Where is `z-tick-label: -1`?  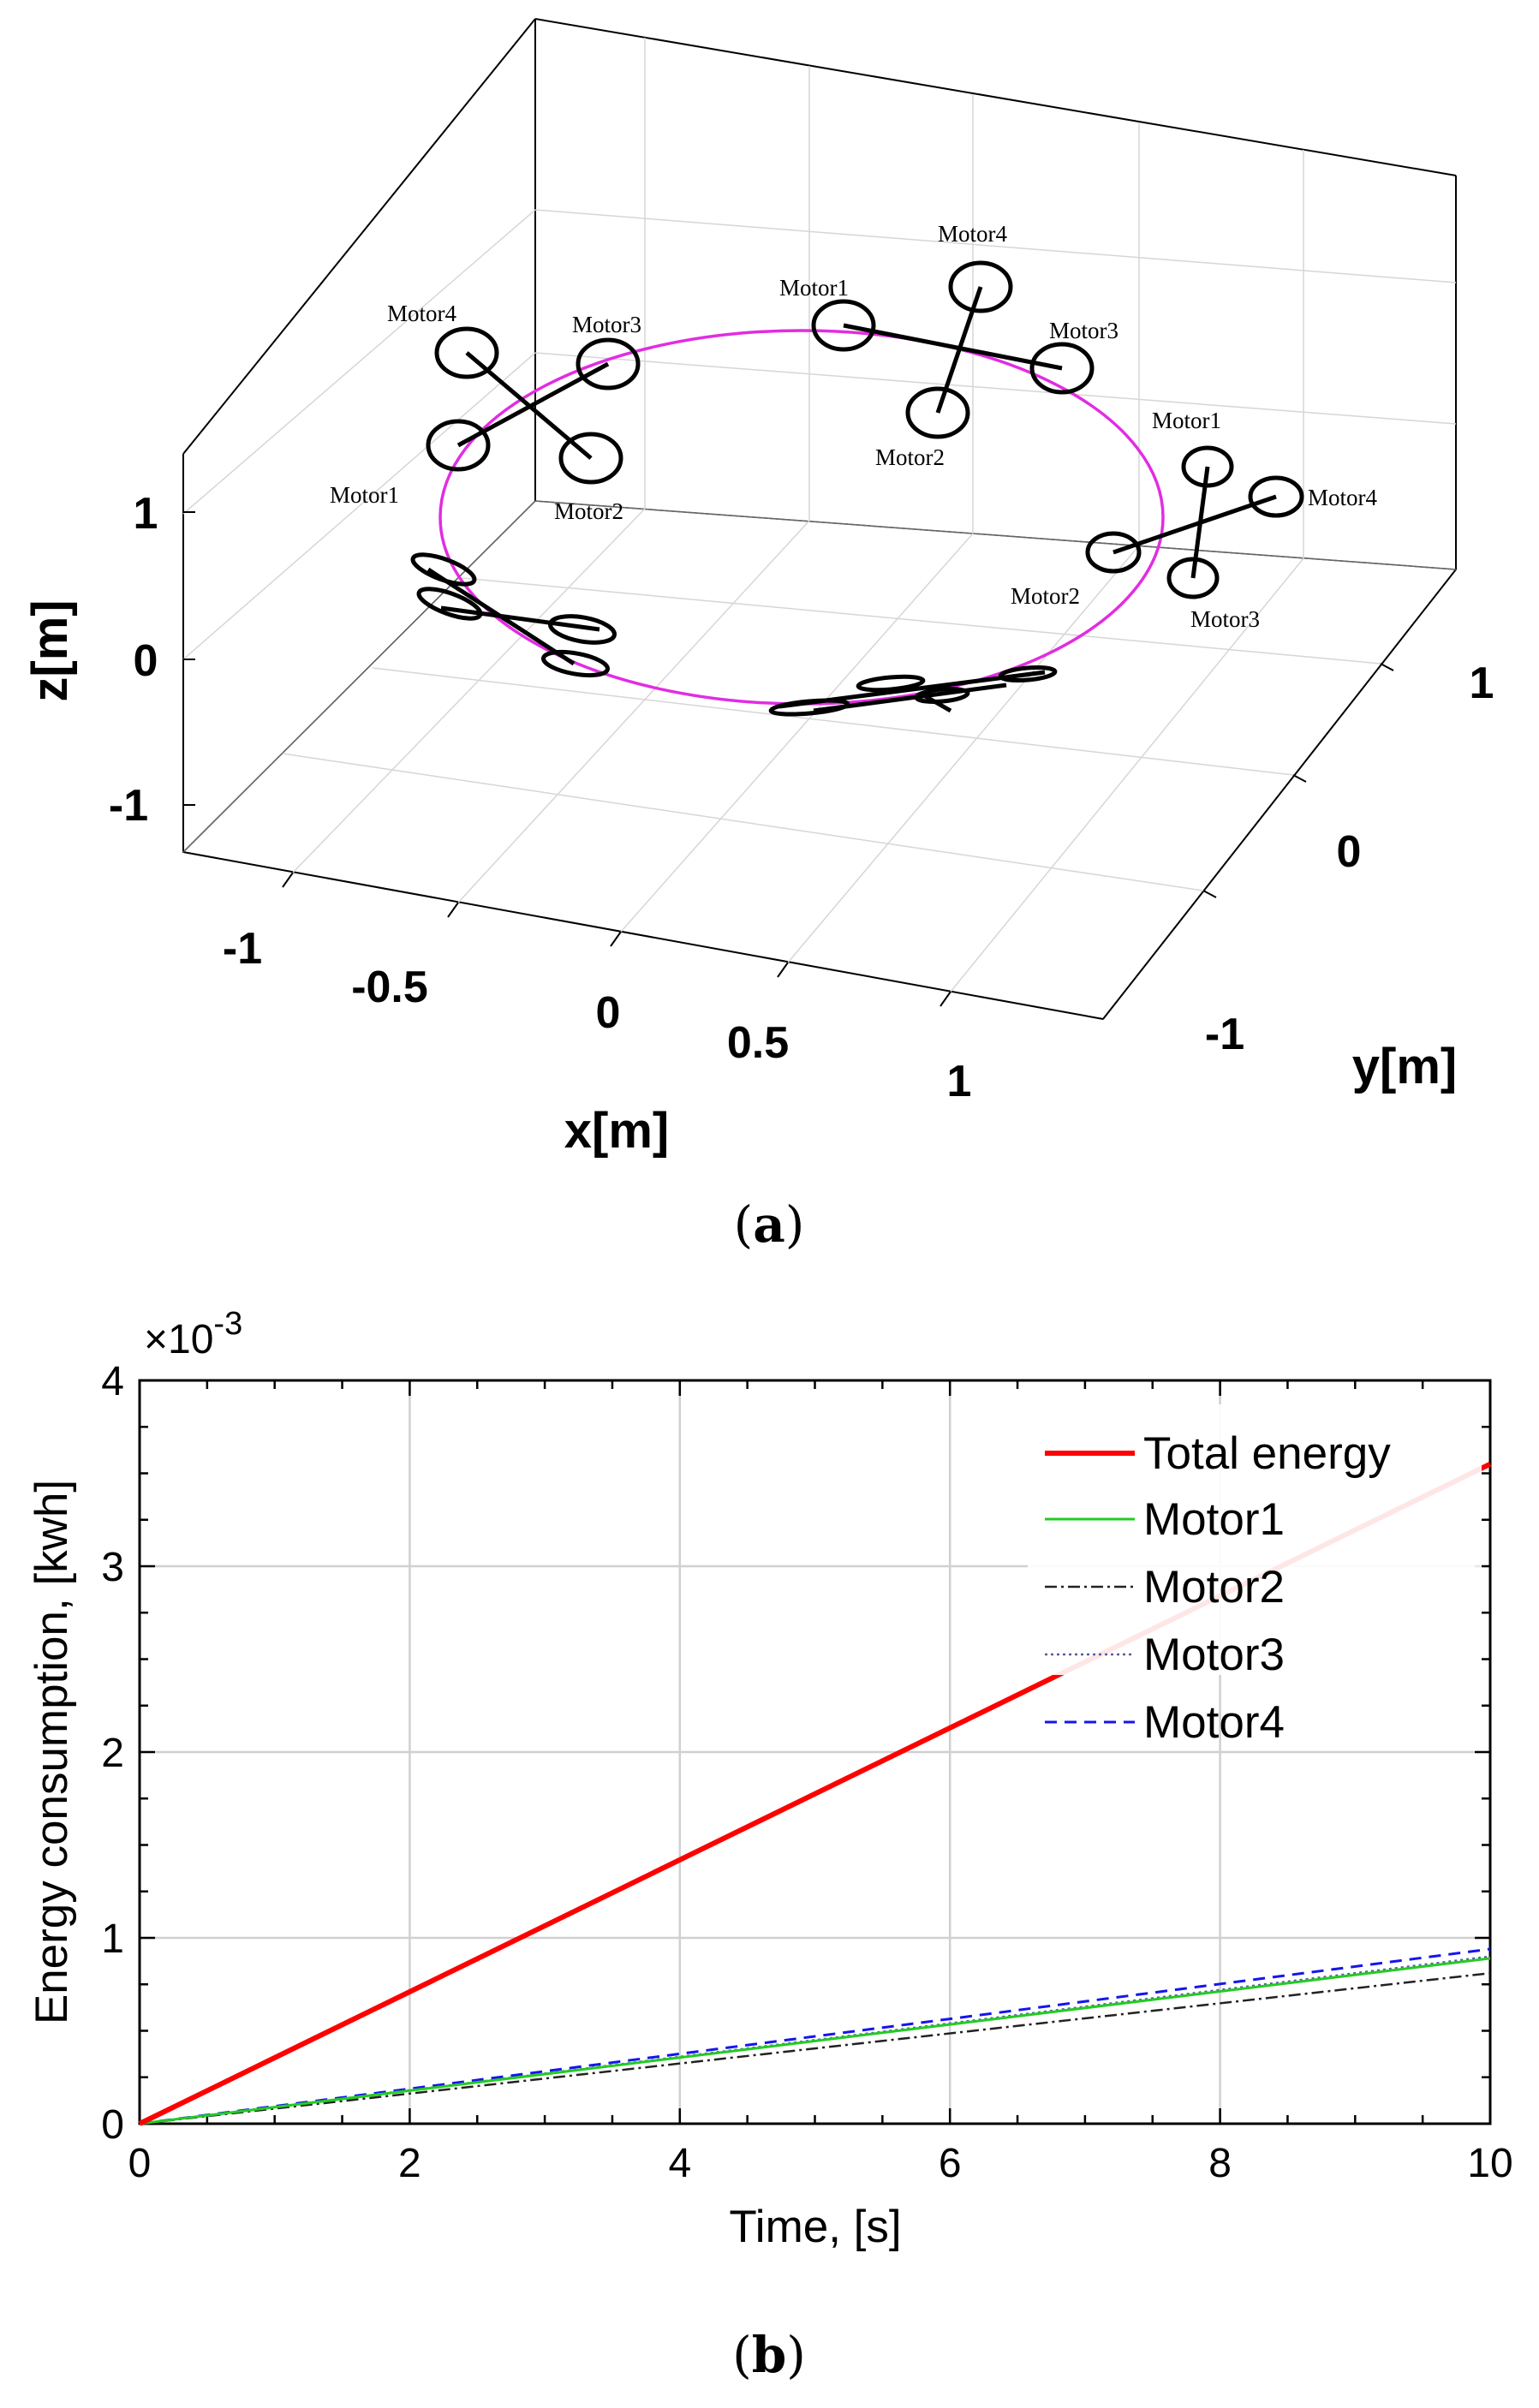 z-tick-label: -1 is located at coordinates (129, 806).